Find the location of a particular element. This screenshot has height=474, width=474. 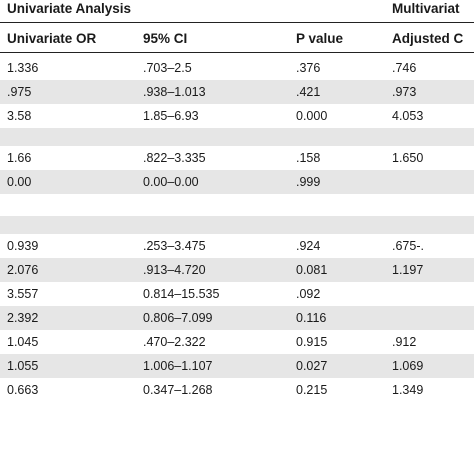

table-row: .975 .938–1.013 .421 .973 is located at coordinates (237, 92).